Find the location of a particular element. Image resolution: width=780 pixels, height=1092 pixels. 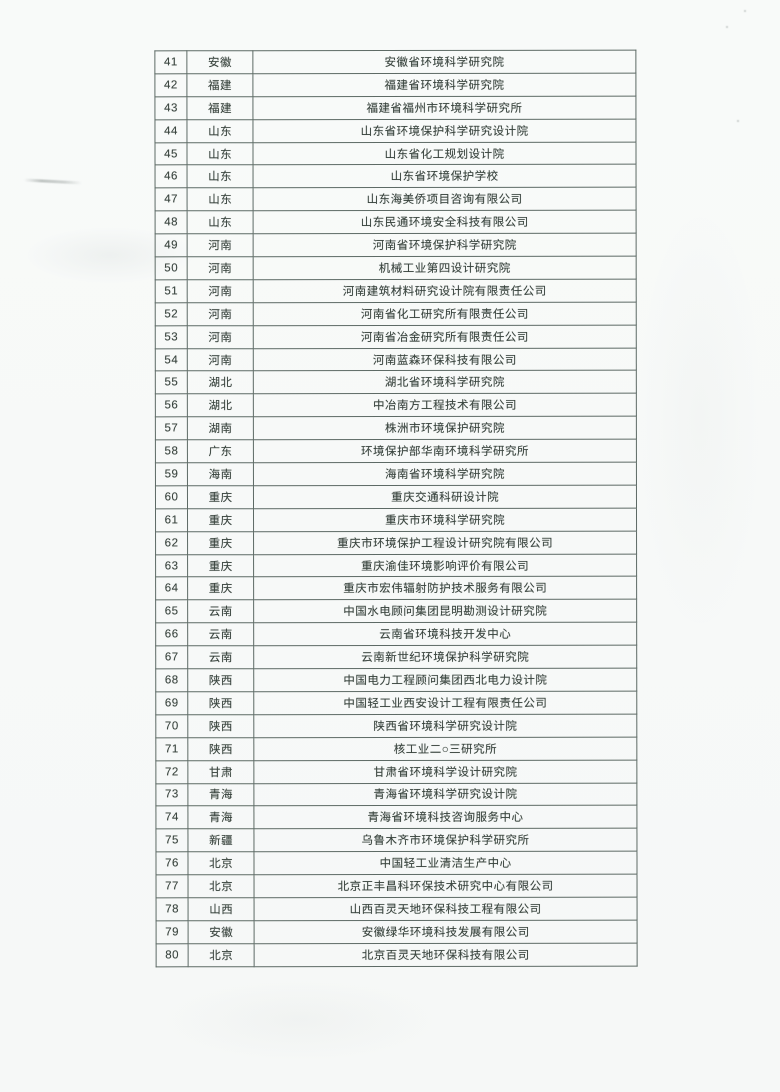

table-row: 50 河南 机械工业第四设计研究院 is located at coordinates (396, 268).